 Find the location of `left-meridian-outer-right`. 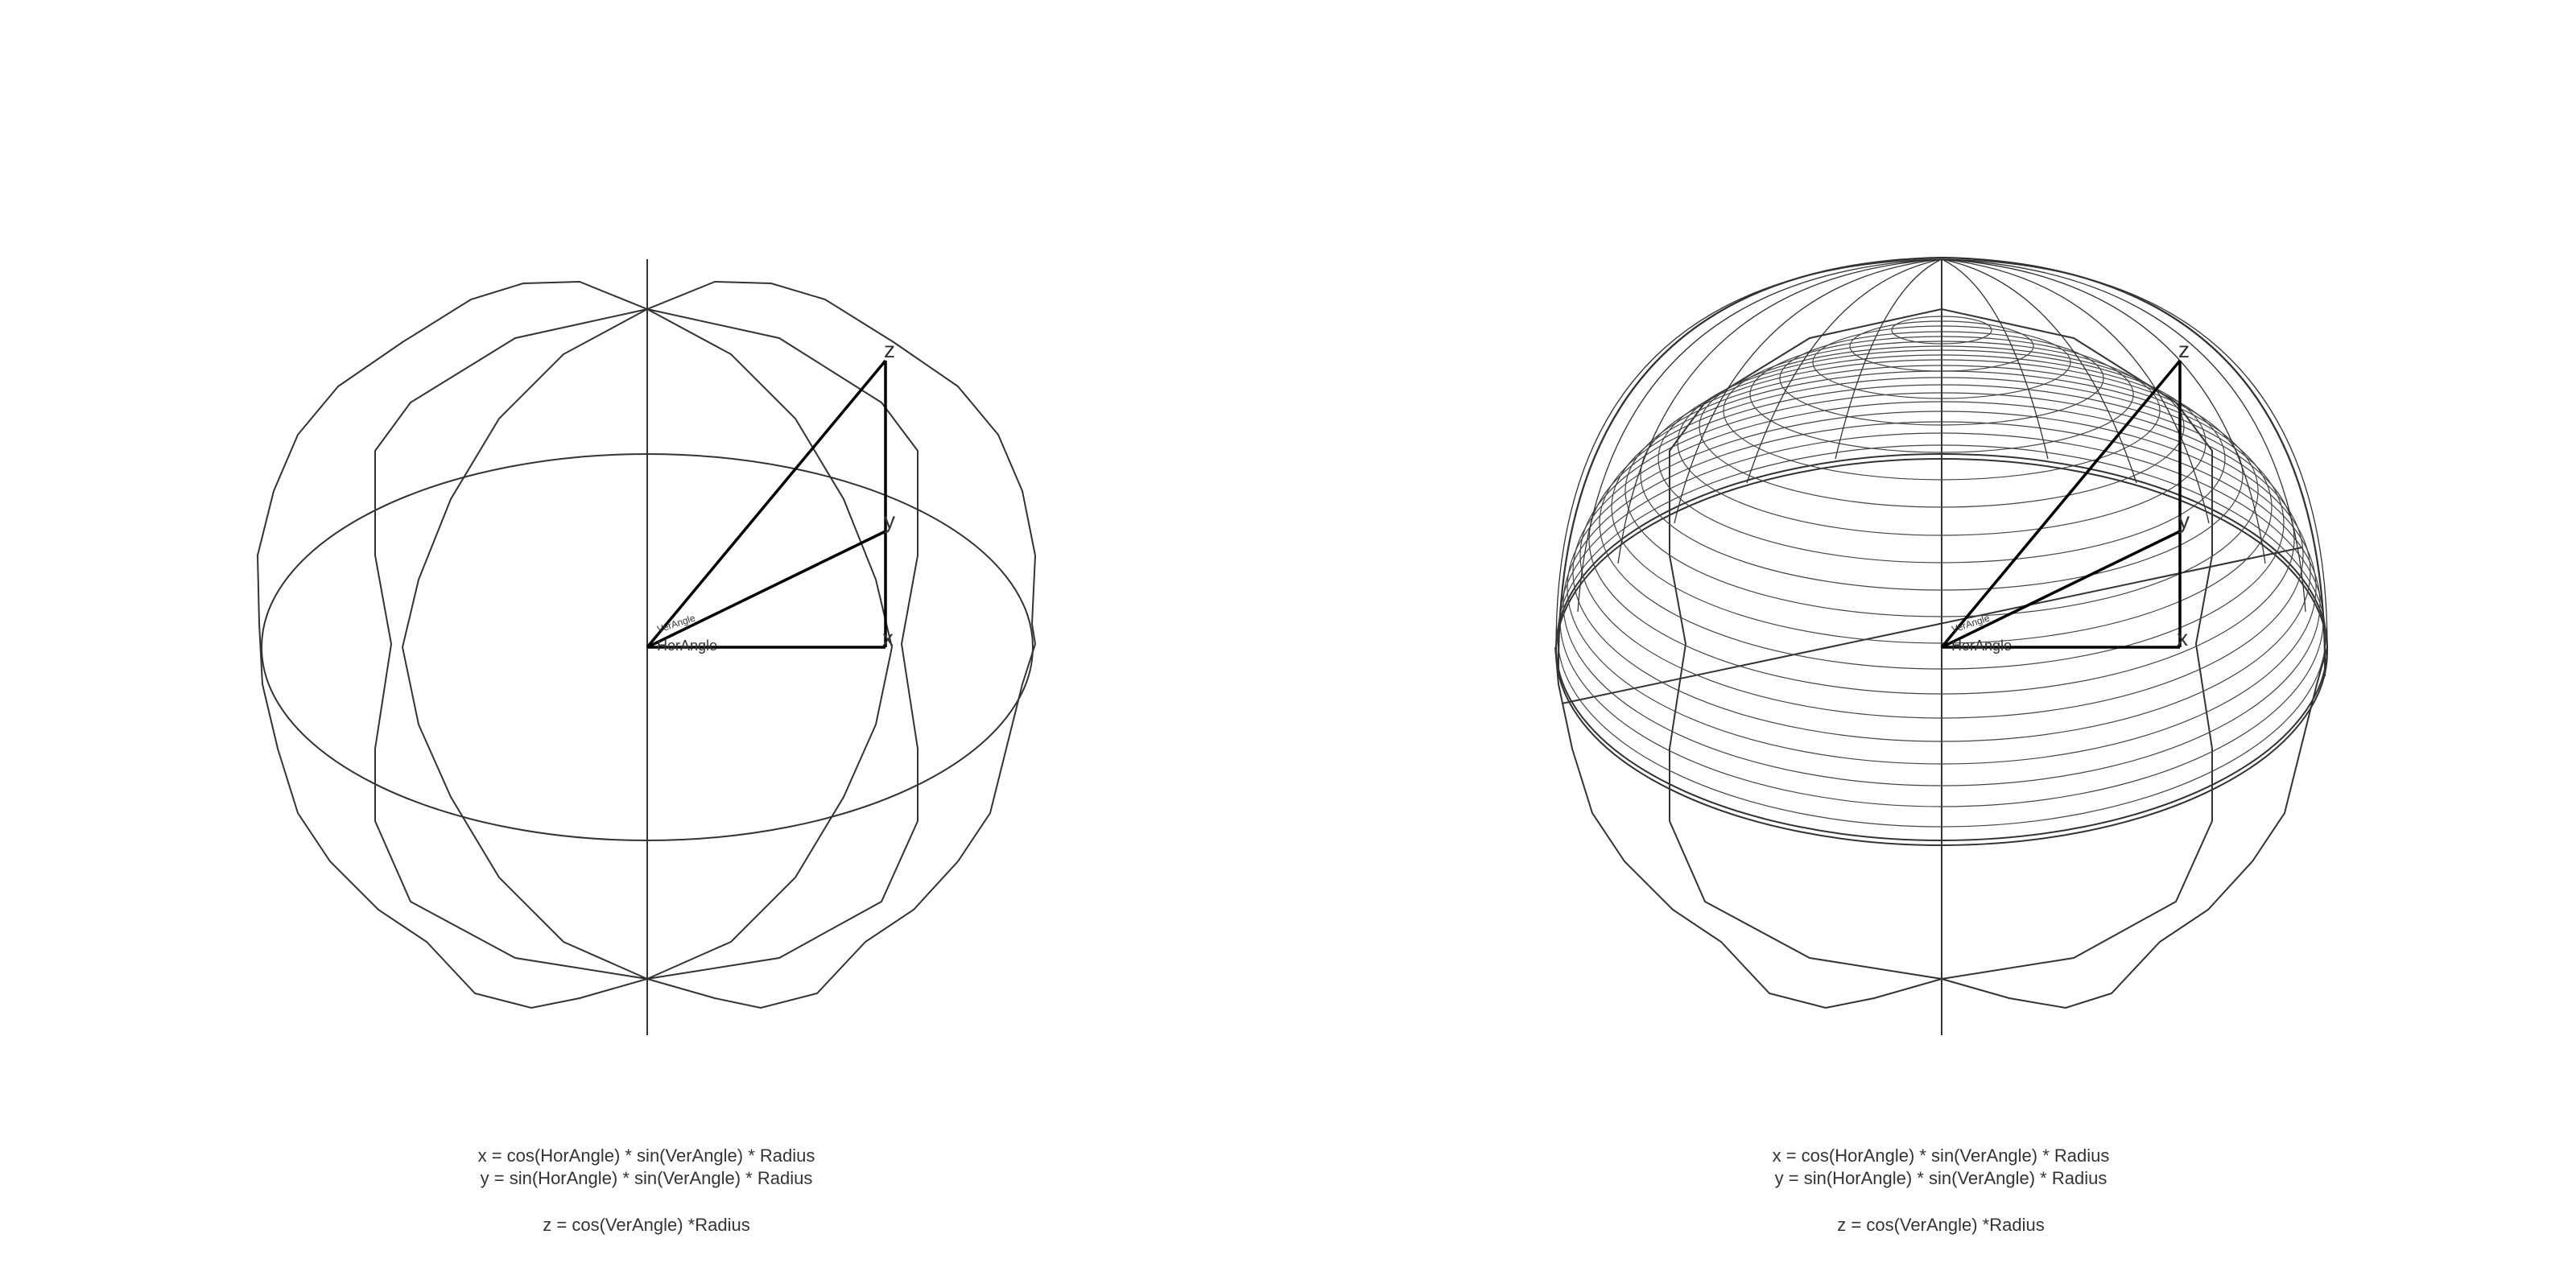

left-meridian-outer-right is located at coordinates (842, 644).